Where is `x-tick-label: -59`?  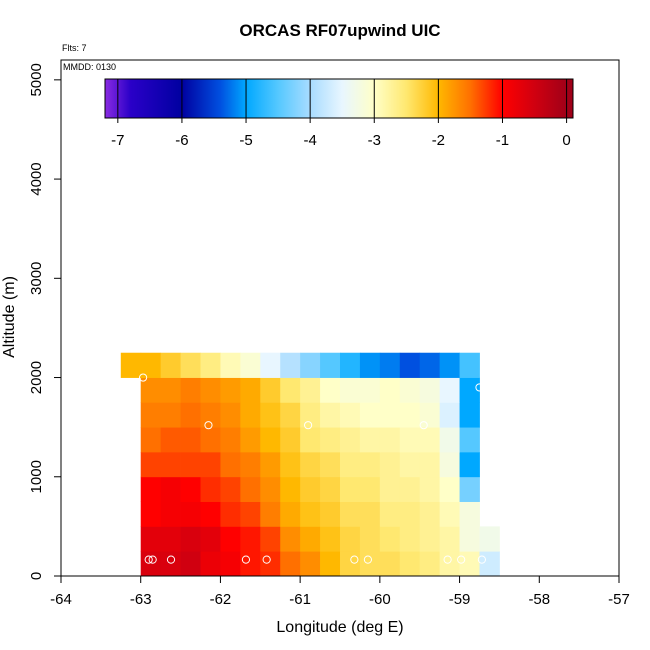 x-tick-label: -59 is located at coordinates (460, 599).